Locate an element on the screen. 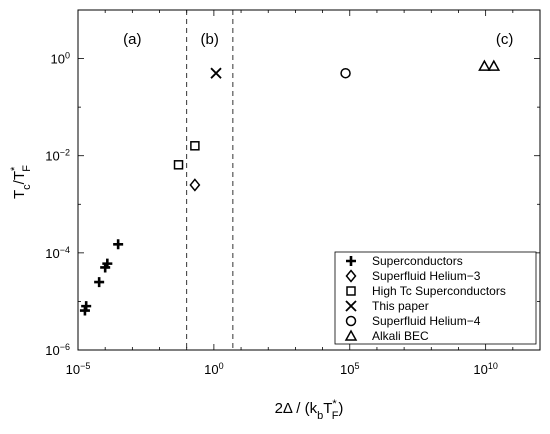 Image resolution: width=550 pixels, height=434 pixels. legend-marker-square is located at coordinates (351, 291).